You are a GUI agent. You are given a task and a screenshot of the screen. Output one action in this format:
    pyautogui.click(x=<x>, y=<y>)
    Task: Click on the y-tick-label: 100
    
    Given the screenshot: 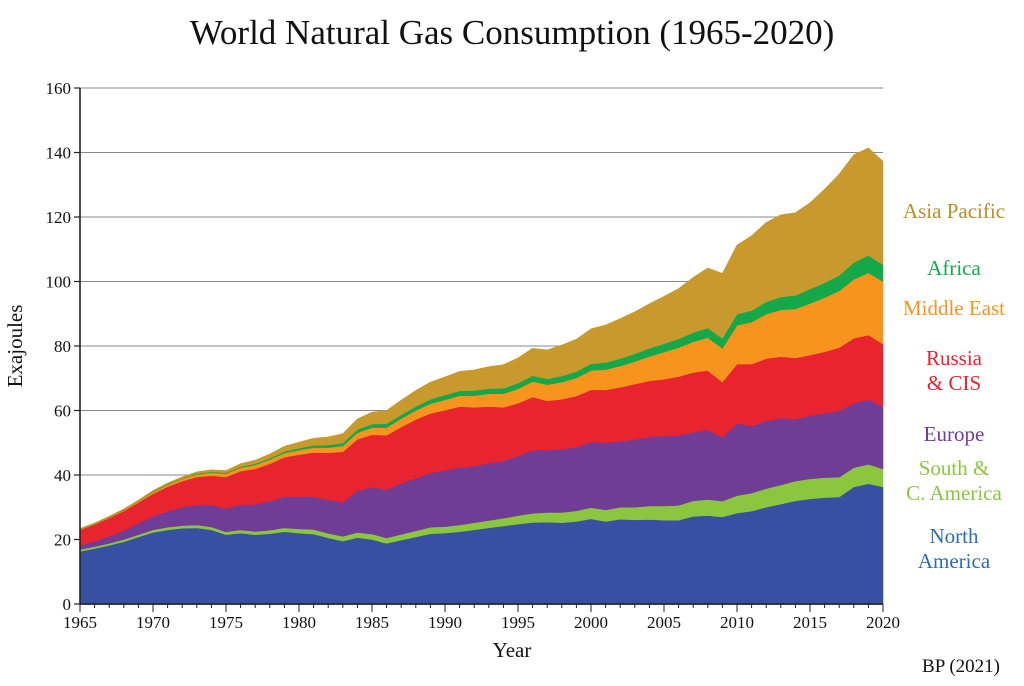 What is the action you would take?
    pyautogui.click(x=59, y=282)
    